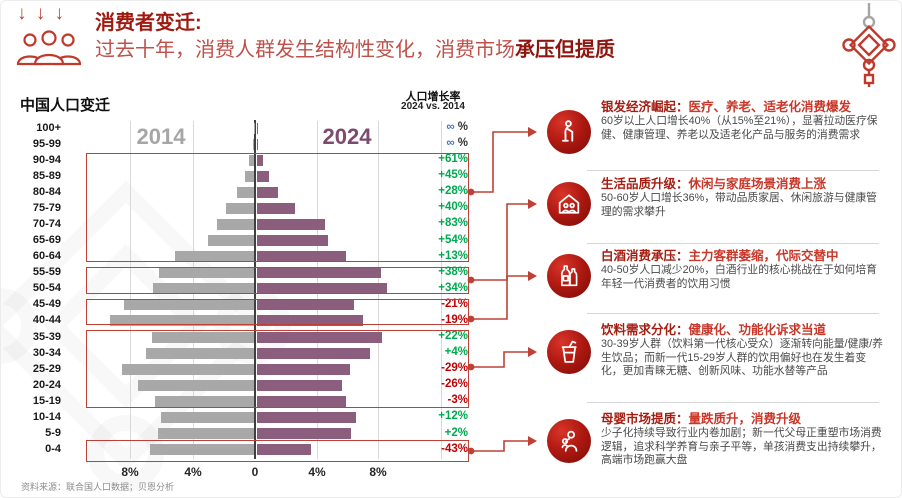  I want to click on annotation-title-prefix: 母婴市场提质：, so click(645, 419).